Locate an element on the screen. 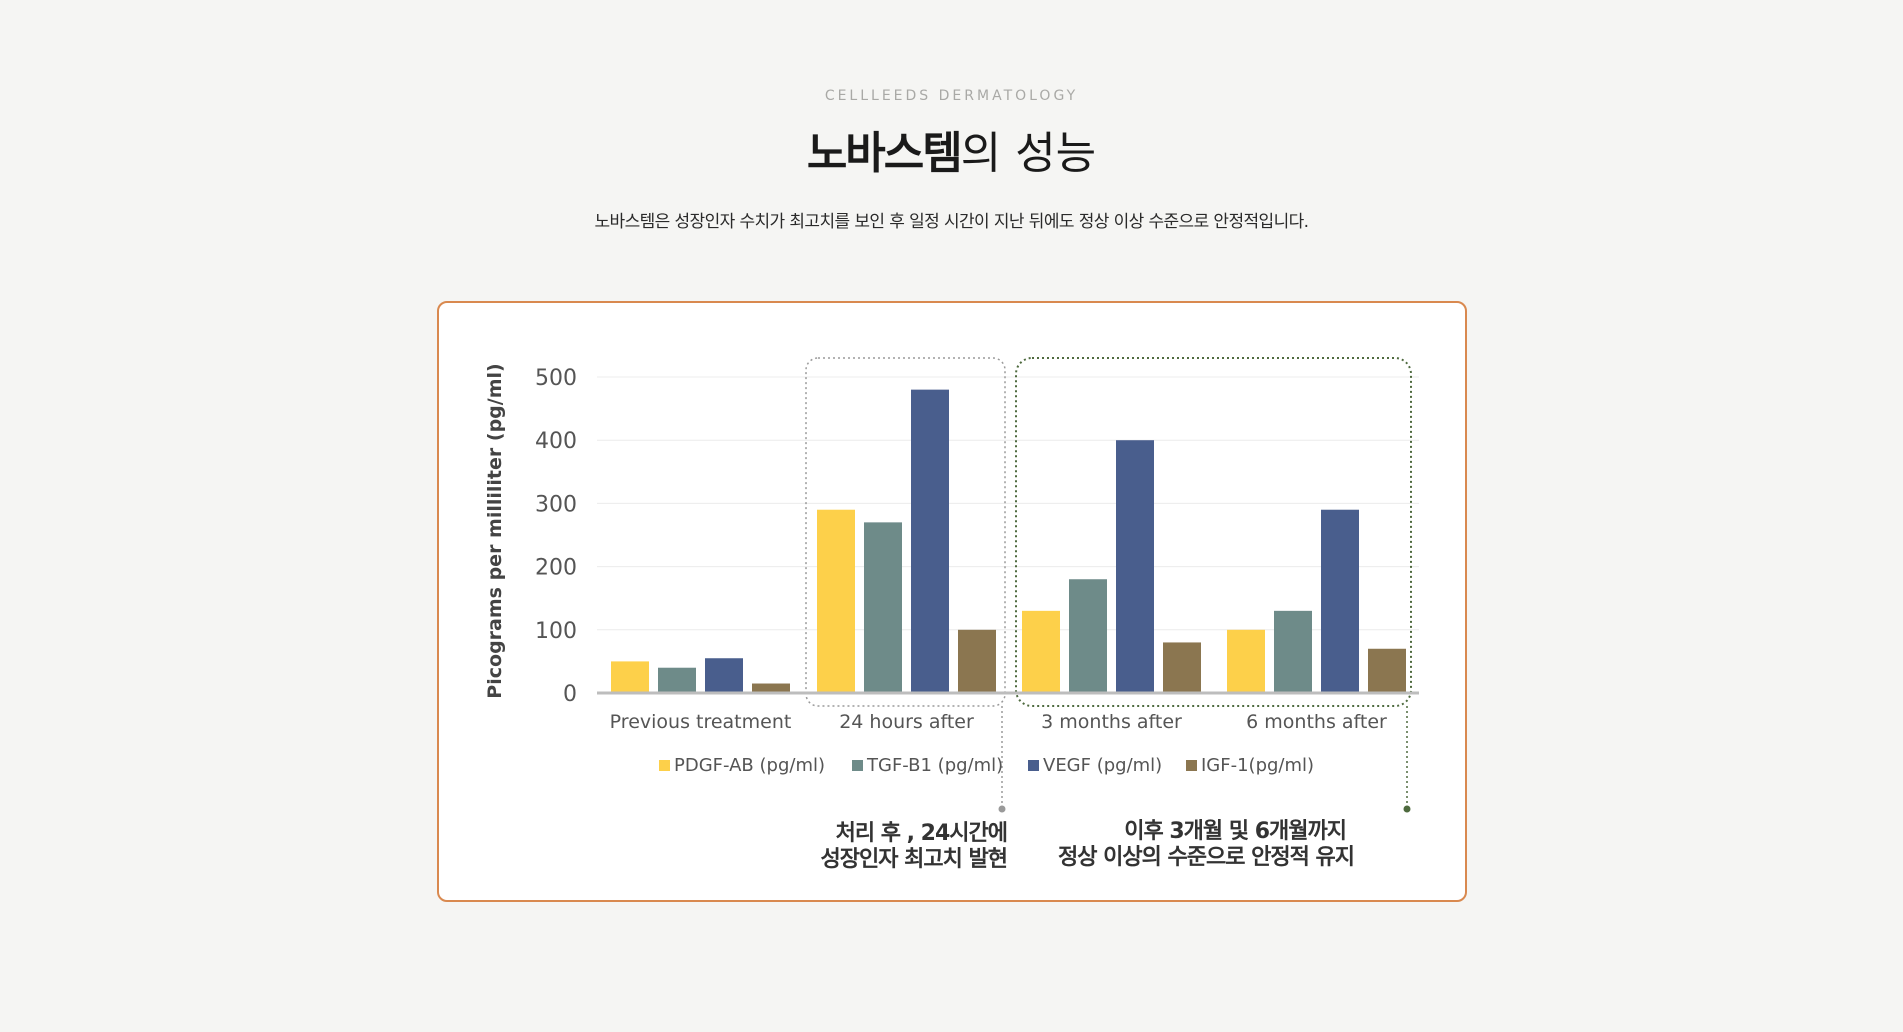  title-brand: 노바스템 is located at coordinates (884, 153).